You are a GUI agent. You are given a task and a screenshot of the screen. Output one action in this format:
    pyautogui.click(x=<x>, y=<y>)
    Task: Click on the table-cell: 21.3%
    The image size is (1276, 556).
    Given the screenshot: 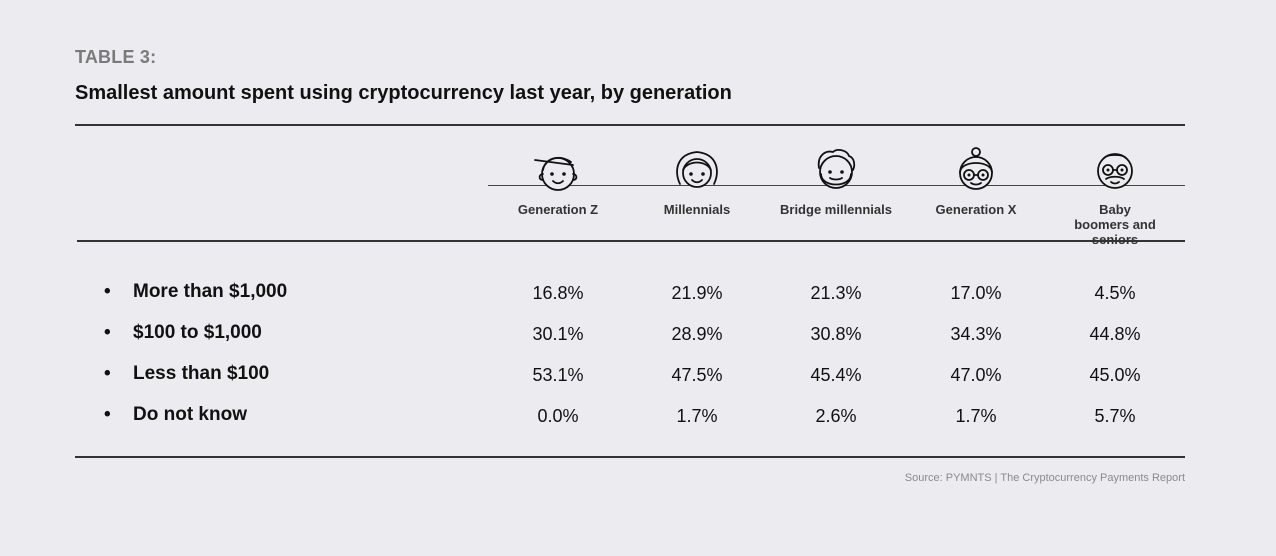 What is the action you would take?
    pyautogui.click(x=836, y=293)
    